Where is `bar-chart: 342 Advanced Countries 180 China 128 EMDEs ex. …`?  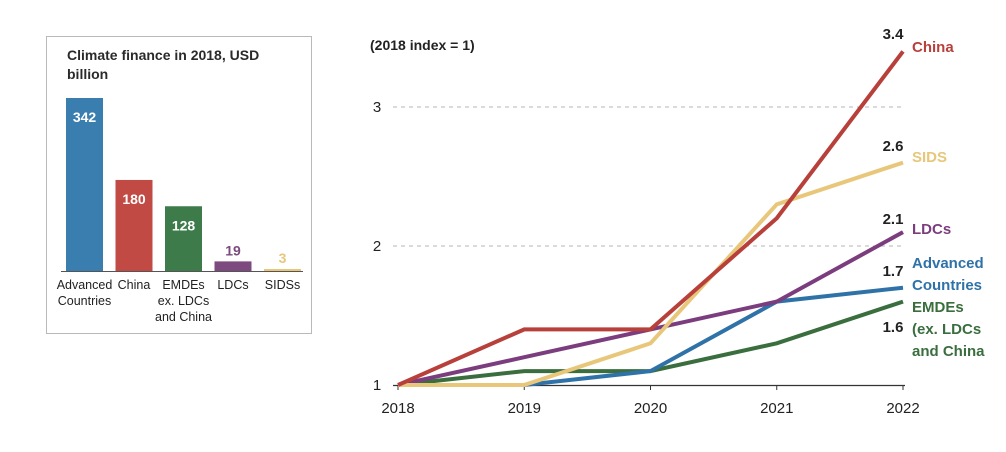
bar-chart: 342 Advanced Countries 180 China 128 EMDEs ex. … is located at coordinates (180, 211).